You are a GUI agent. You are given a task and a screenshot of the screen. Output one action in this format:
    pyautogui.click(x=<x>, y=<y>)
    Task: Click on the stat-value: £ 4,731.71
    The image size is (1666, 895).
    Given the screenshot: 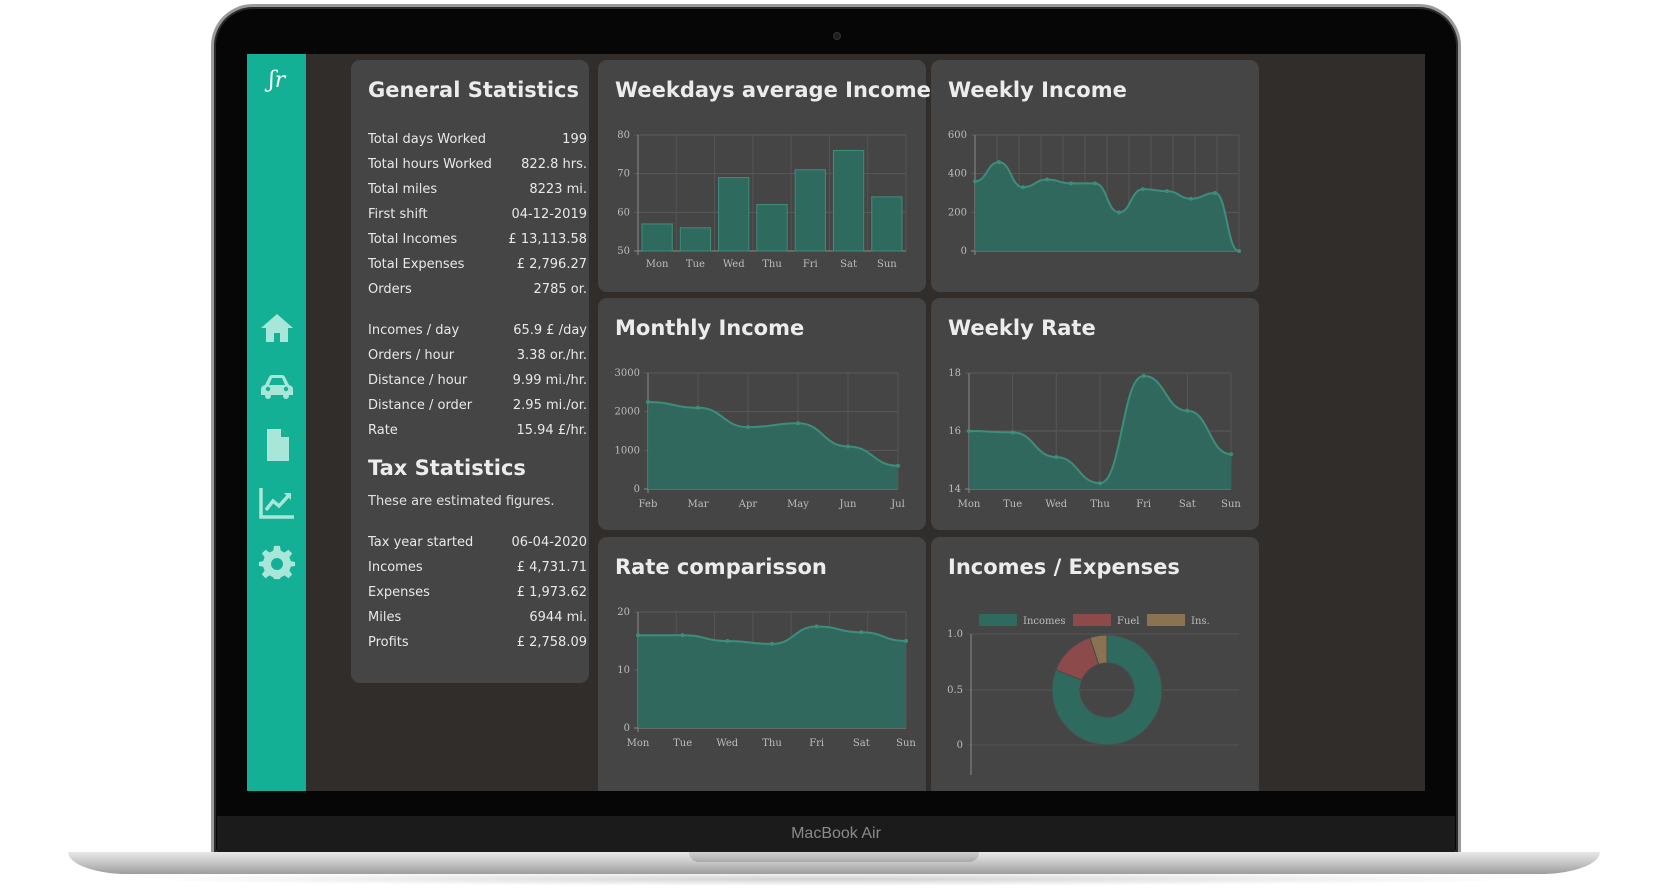 What is the action you would take?
    pyautogui.click(x=551, y=567)
    